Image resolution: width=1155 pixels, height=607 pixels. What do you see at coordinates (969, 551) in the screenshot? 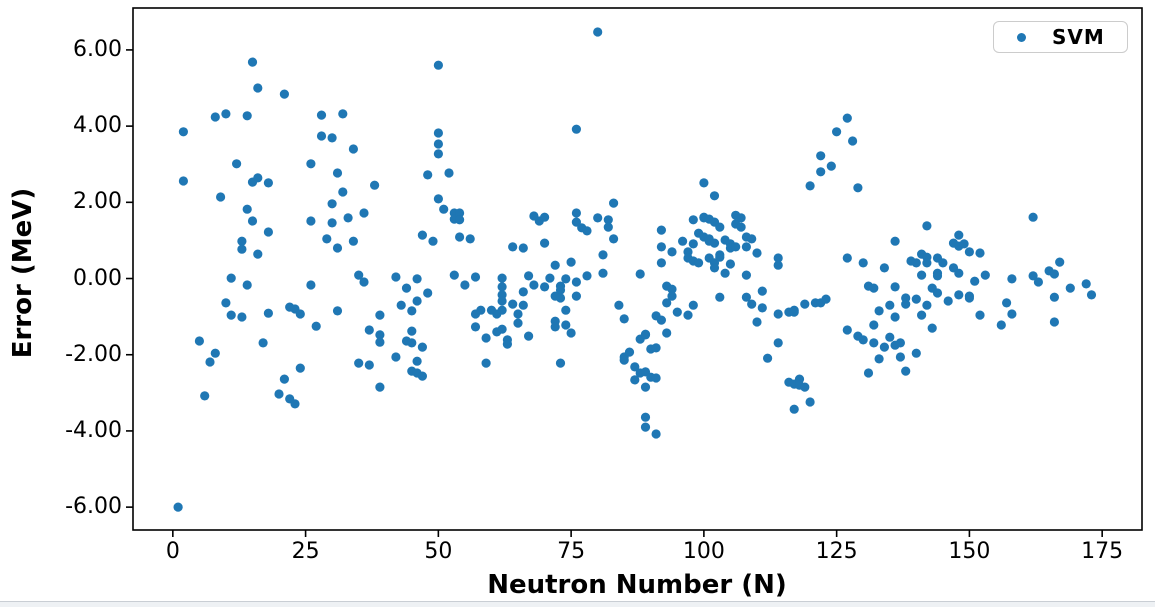
I see `x-tick-label: 150` at bounding box center [969, 551].